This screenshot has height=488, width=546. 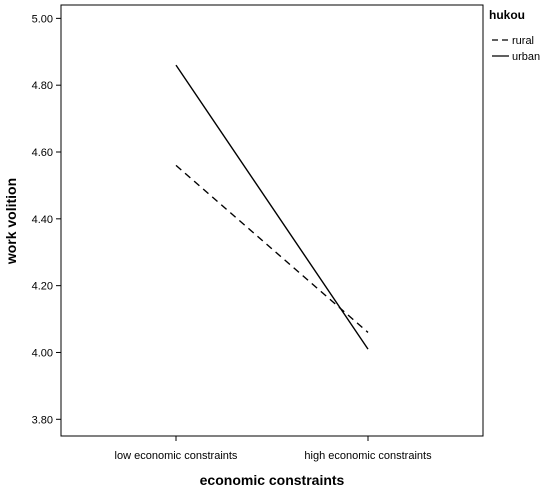 I want to click on y-axis-title: work volition, so click(x=11, y=221).